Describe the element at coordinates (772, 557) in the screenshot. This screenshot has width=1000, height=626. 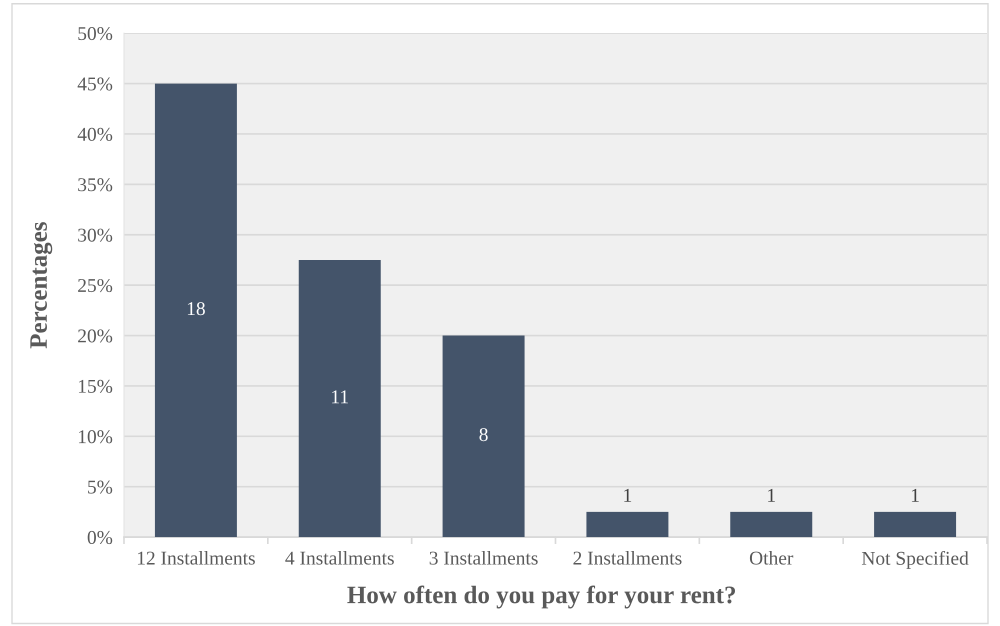
I see `x-tick-label: Other` at that location.